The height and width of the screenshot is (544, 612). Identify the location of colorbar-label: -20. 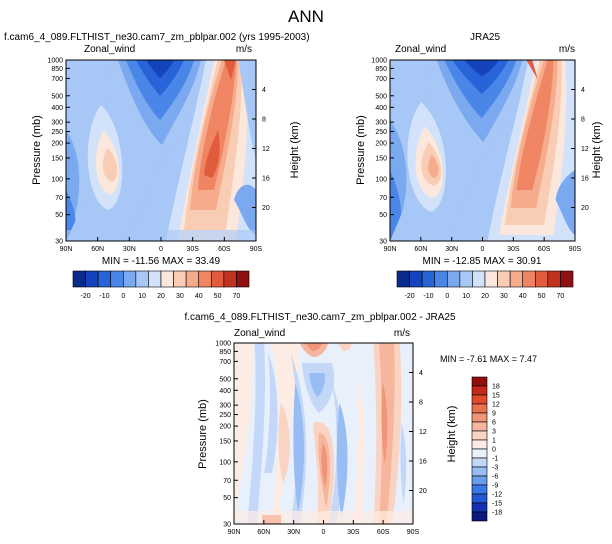
(410, 296).